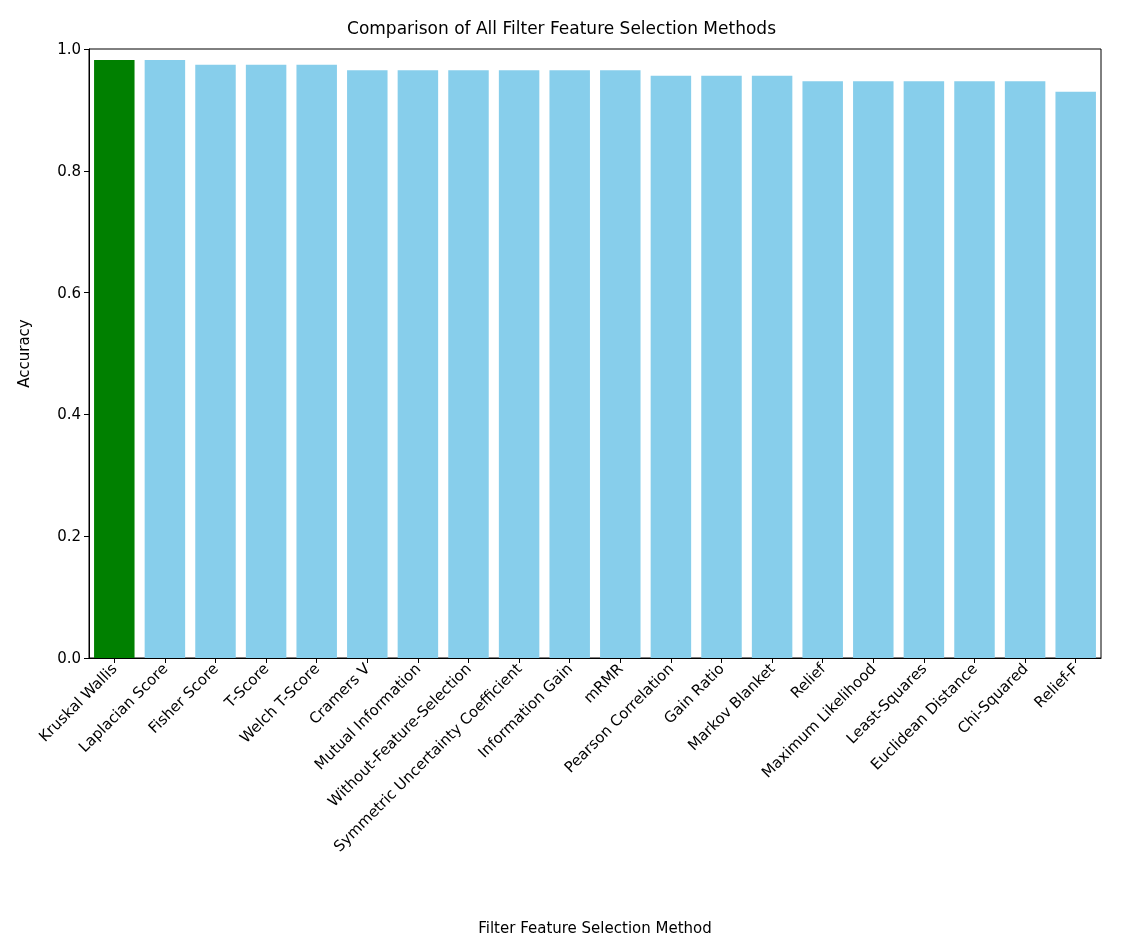 This screenshot has height=948, width=1123. Describe the element at coordinates (23, 353) in the screenshot. I see `y-axis-title: Accuracy` at that location.